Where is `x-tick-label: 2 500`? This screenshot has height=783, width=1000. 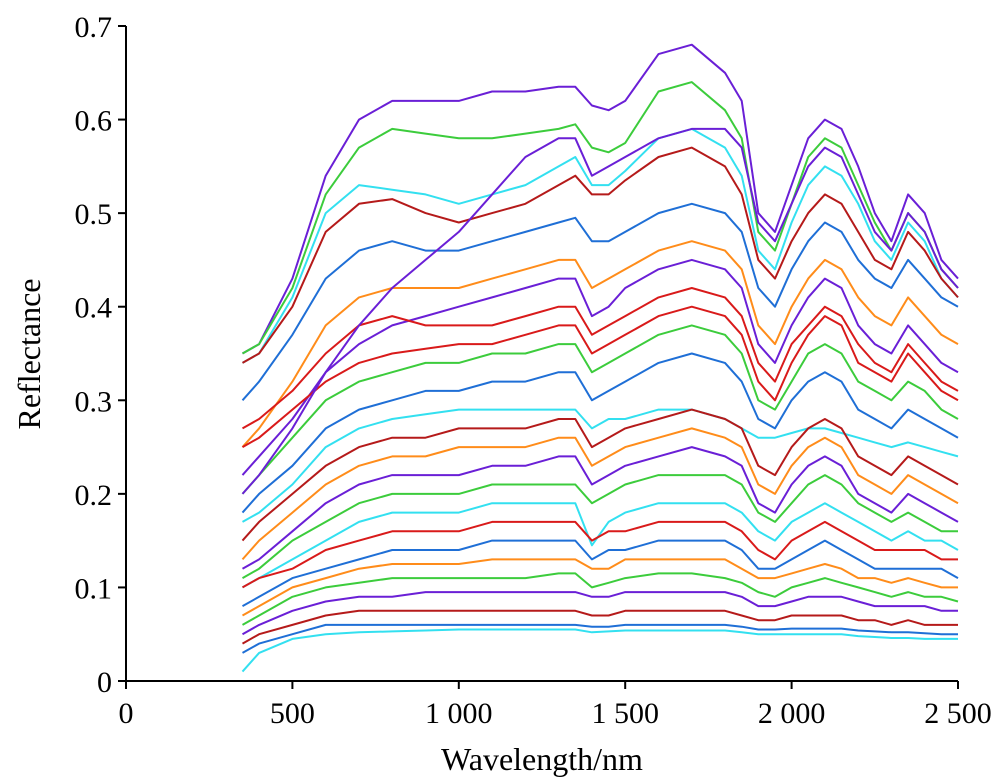
x-tick-label: 2 500 is located at coordinates (958, 713).